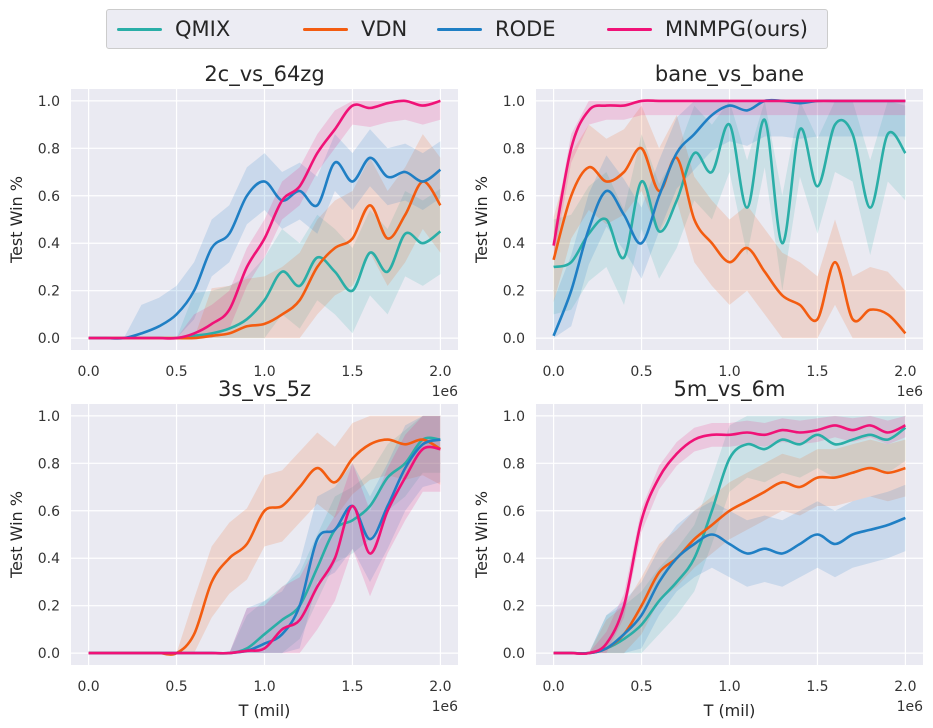  What do you see at coordinates (49, 607) in the screenshot?
I see `chart-3s-vs-5z-y-tick-label: 0.2` at bounding box center [49, 607].